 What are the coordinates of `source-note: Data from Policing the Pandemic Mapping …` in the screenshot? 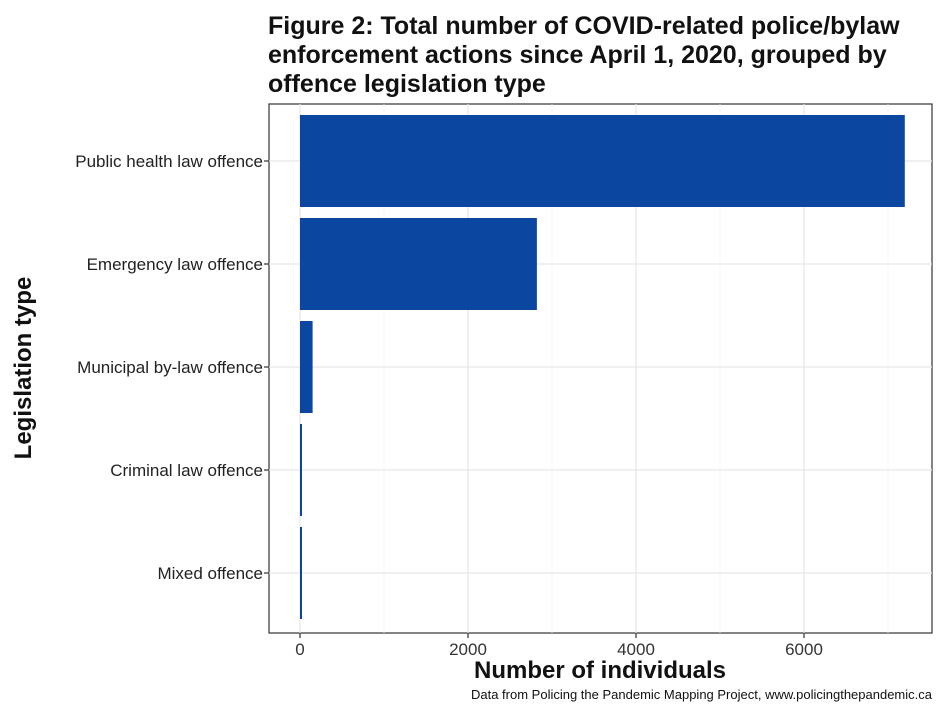 It's located at (702, 694).